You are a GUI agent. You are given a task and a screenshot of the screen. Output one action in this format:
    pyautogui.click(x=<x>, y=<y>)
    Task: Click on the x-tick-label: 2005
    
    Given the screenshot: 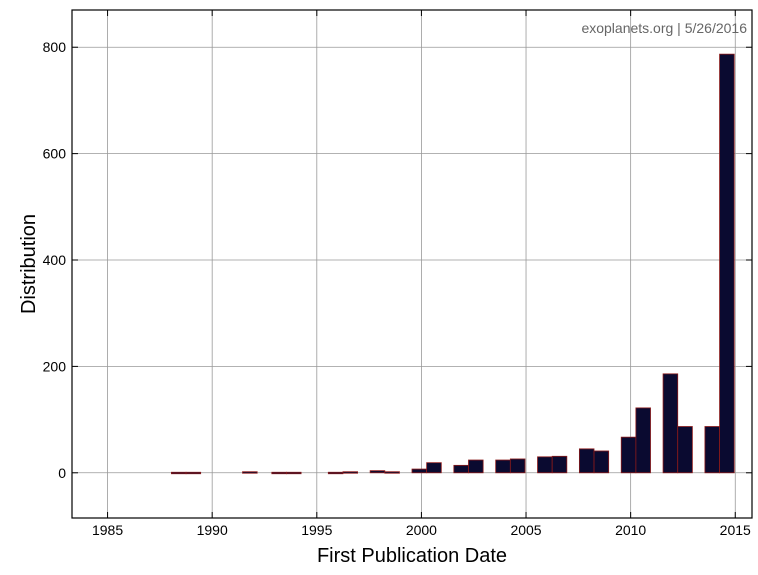 What is the action you would take?
    pyautogui.click(x=525, y=530)
    